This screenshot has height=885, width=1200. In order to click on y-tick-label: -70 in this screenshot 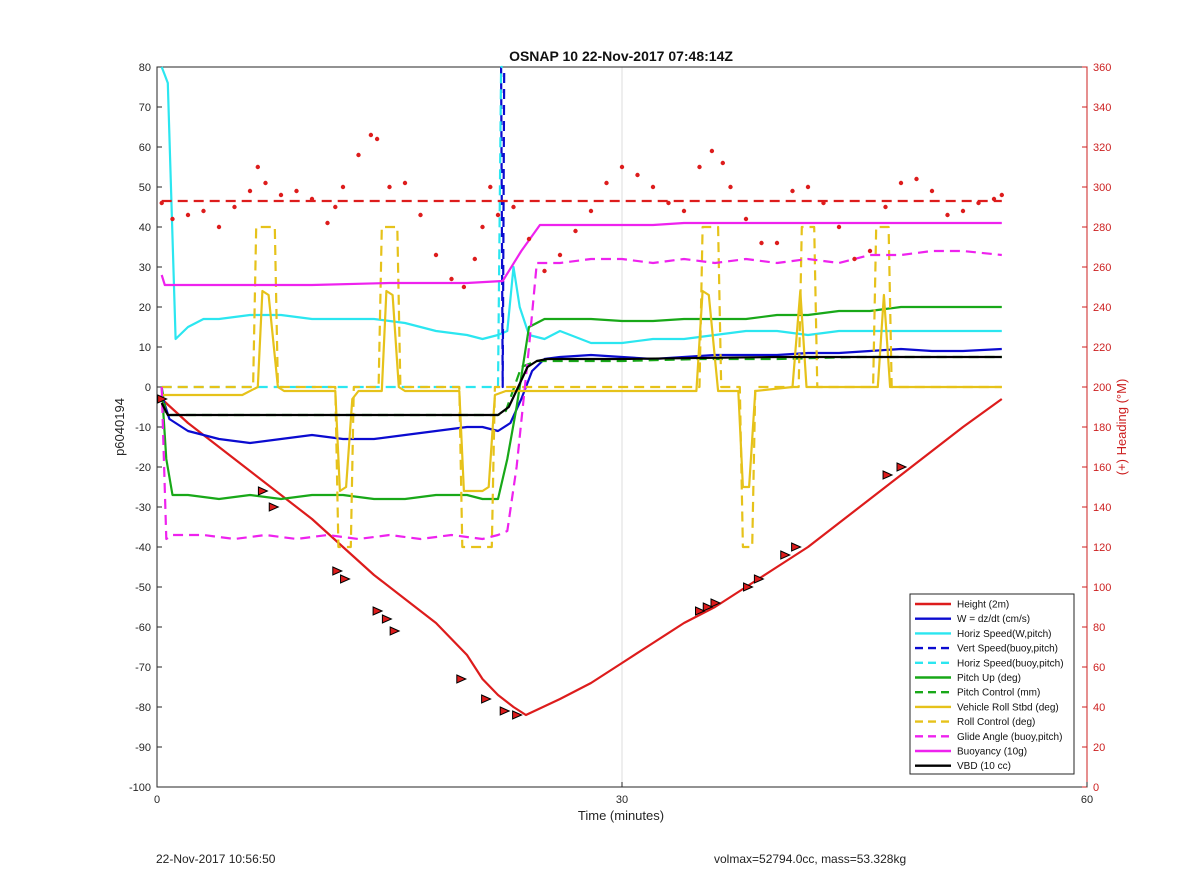, I will do `click(143, 668)`.